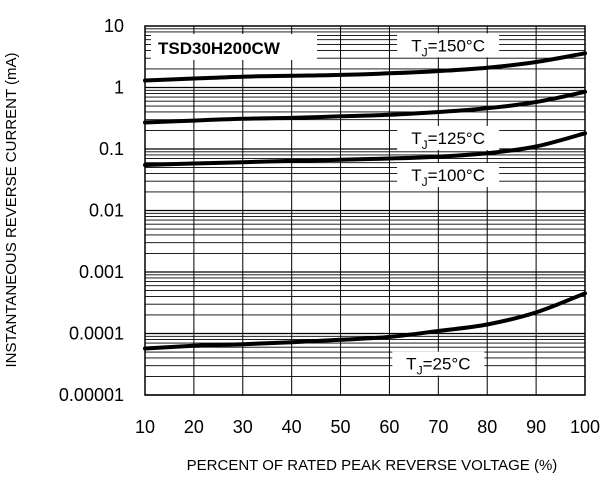 The width and height of the screenshot is (606, 478). Describe the element at coordinates (11, 209) in the screenshot. I see `y-axis-label: INSTANTANEOUS REVERSE CURRENT (mA)` at that location.